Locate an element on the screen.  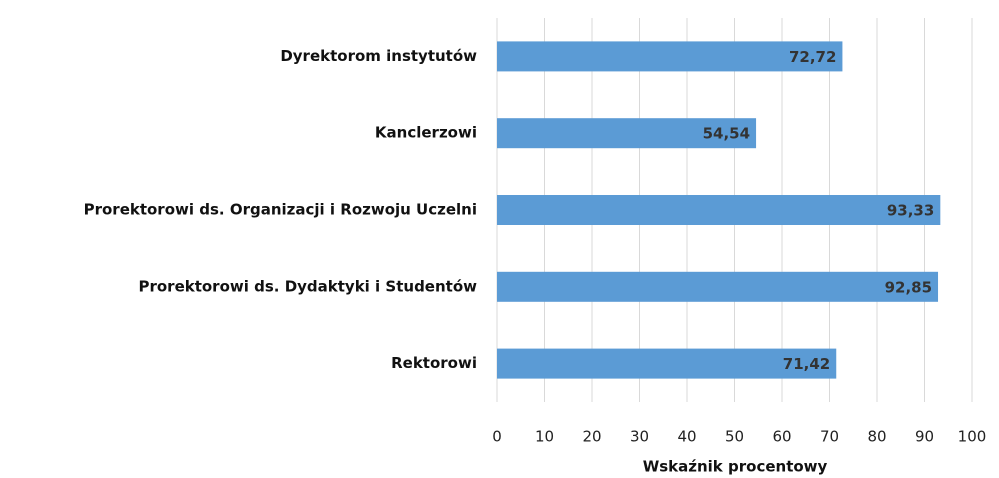
x-tick-label: 70 is located at coordinates (829, 437).